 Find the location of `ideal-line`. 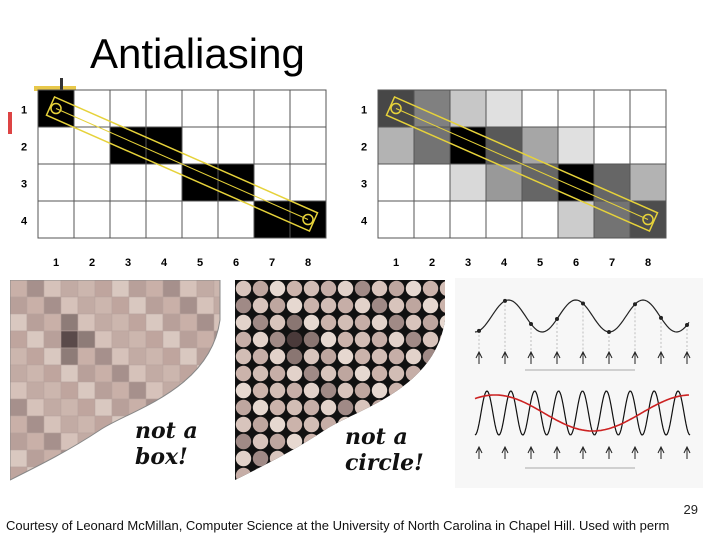

ideal-line is located at coordinates (522, 164).